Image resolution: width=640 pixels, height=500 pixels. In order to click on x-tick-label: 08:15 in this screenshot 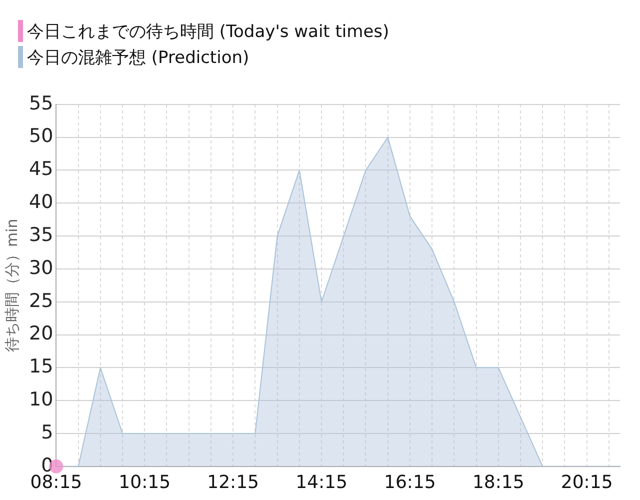, I will do `click(56, 482)`.